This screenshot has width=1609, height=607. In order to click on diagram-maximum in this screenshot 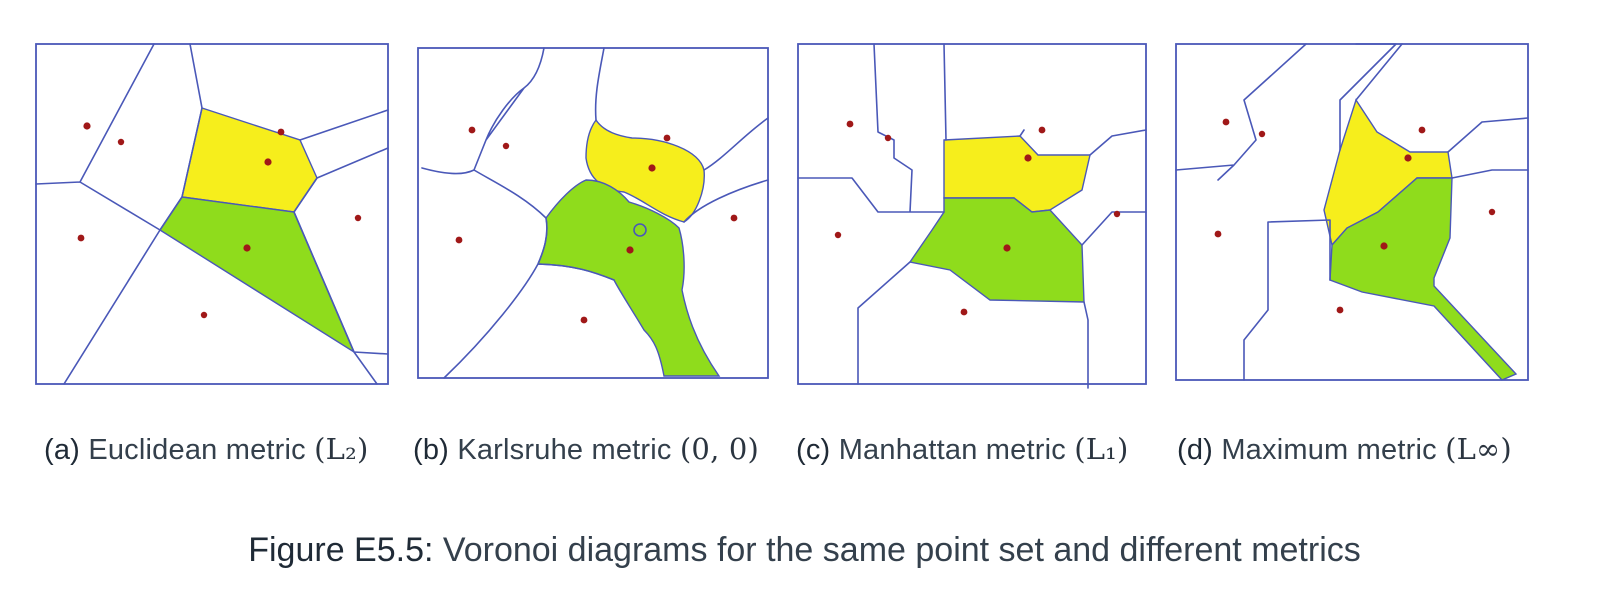, I will do `click(1353, 219)`.